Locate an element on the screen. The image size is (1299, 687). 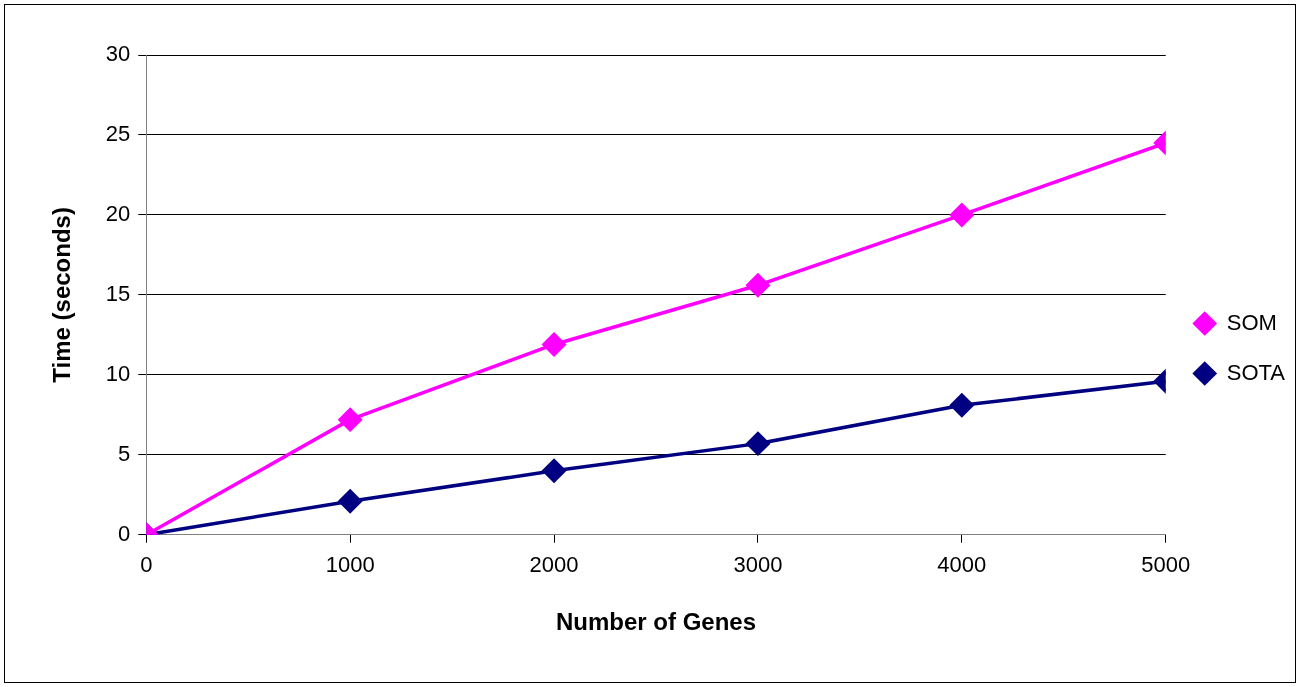
y-tick-label: 10 is located at coordinates (118, 373).